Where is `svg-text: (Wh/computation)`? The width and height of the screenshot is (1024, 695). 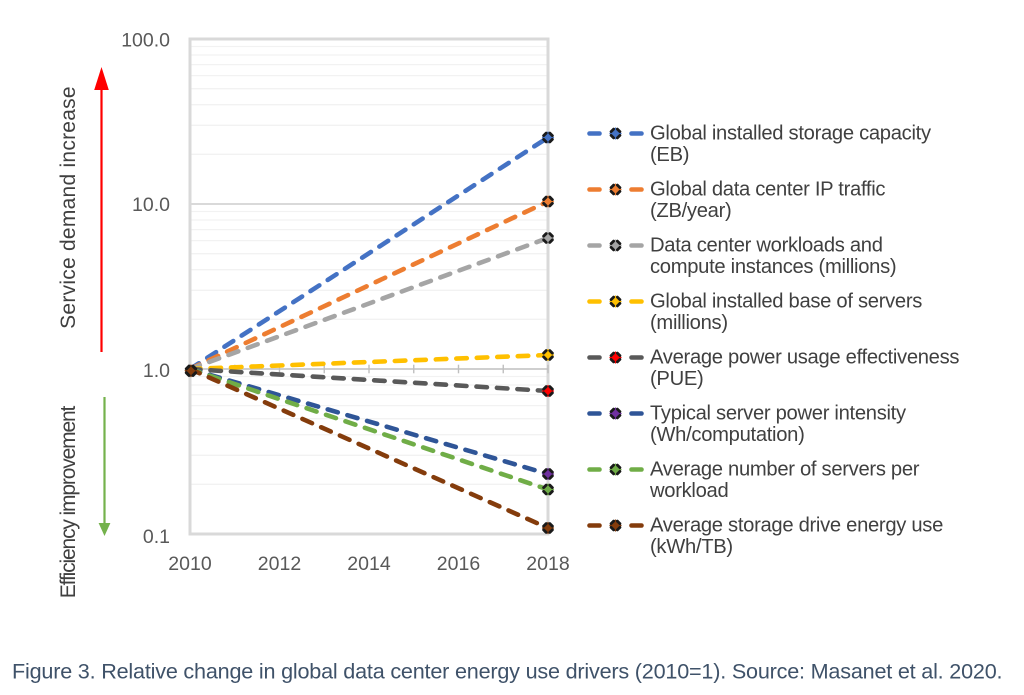 svg-text: (Wh/computation) is located at coordinates (727, 435).